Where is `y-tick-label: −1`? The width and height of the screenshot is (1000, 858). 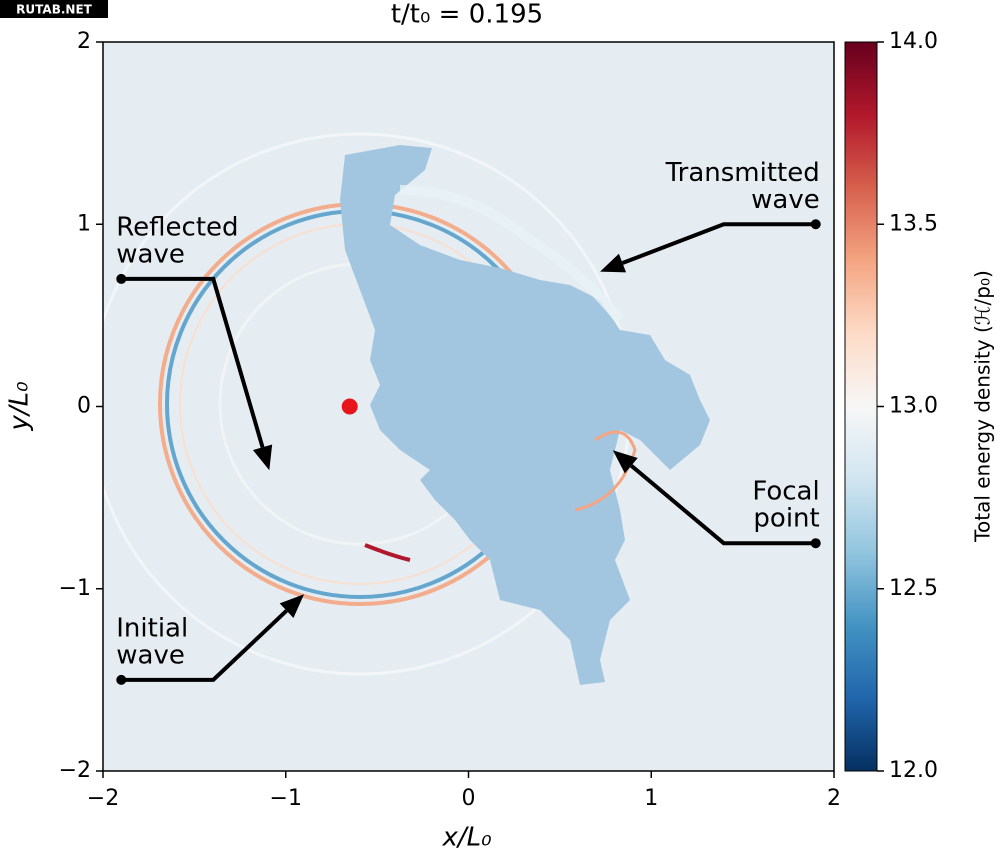
y-tick-label: −1 is located at coordinates (75, 588).